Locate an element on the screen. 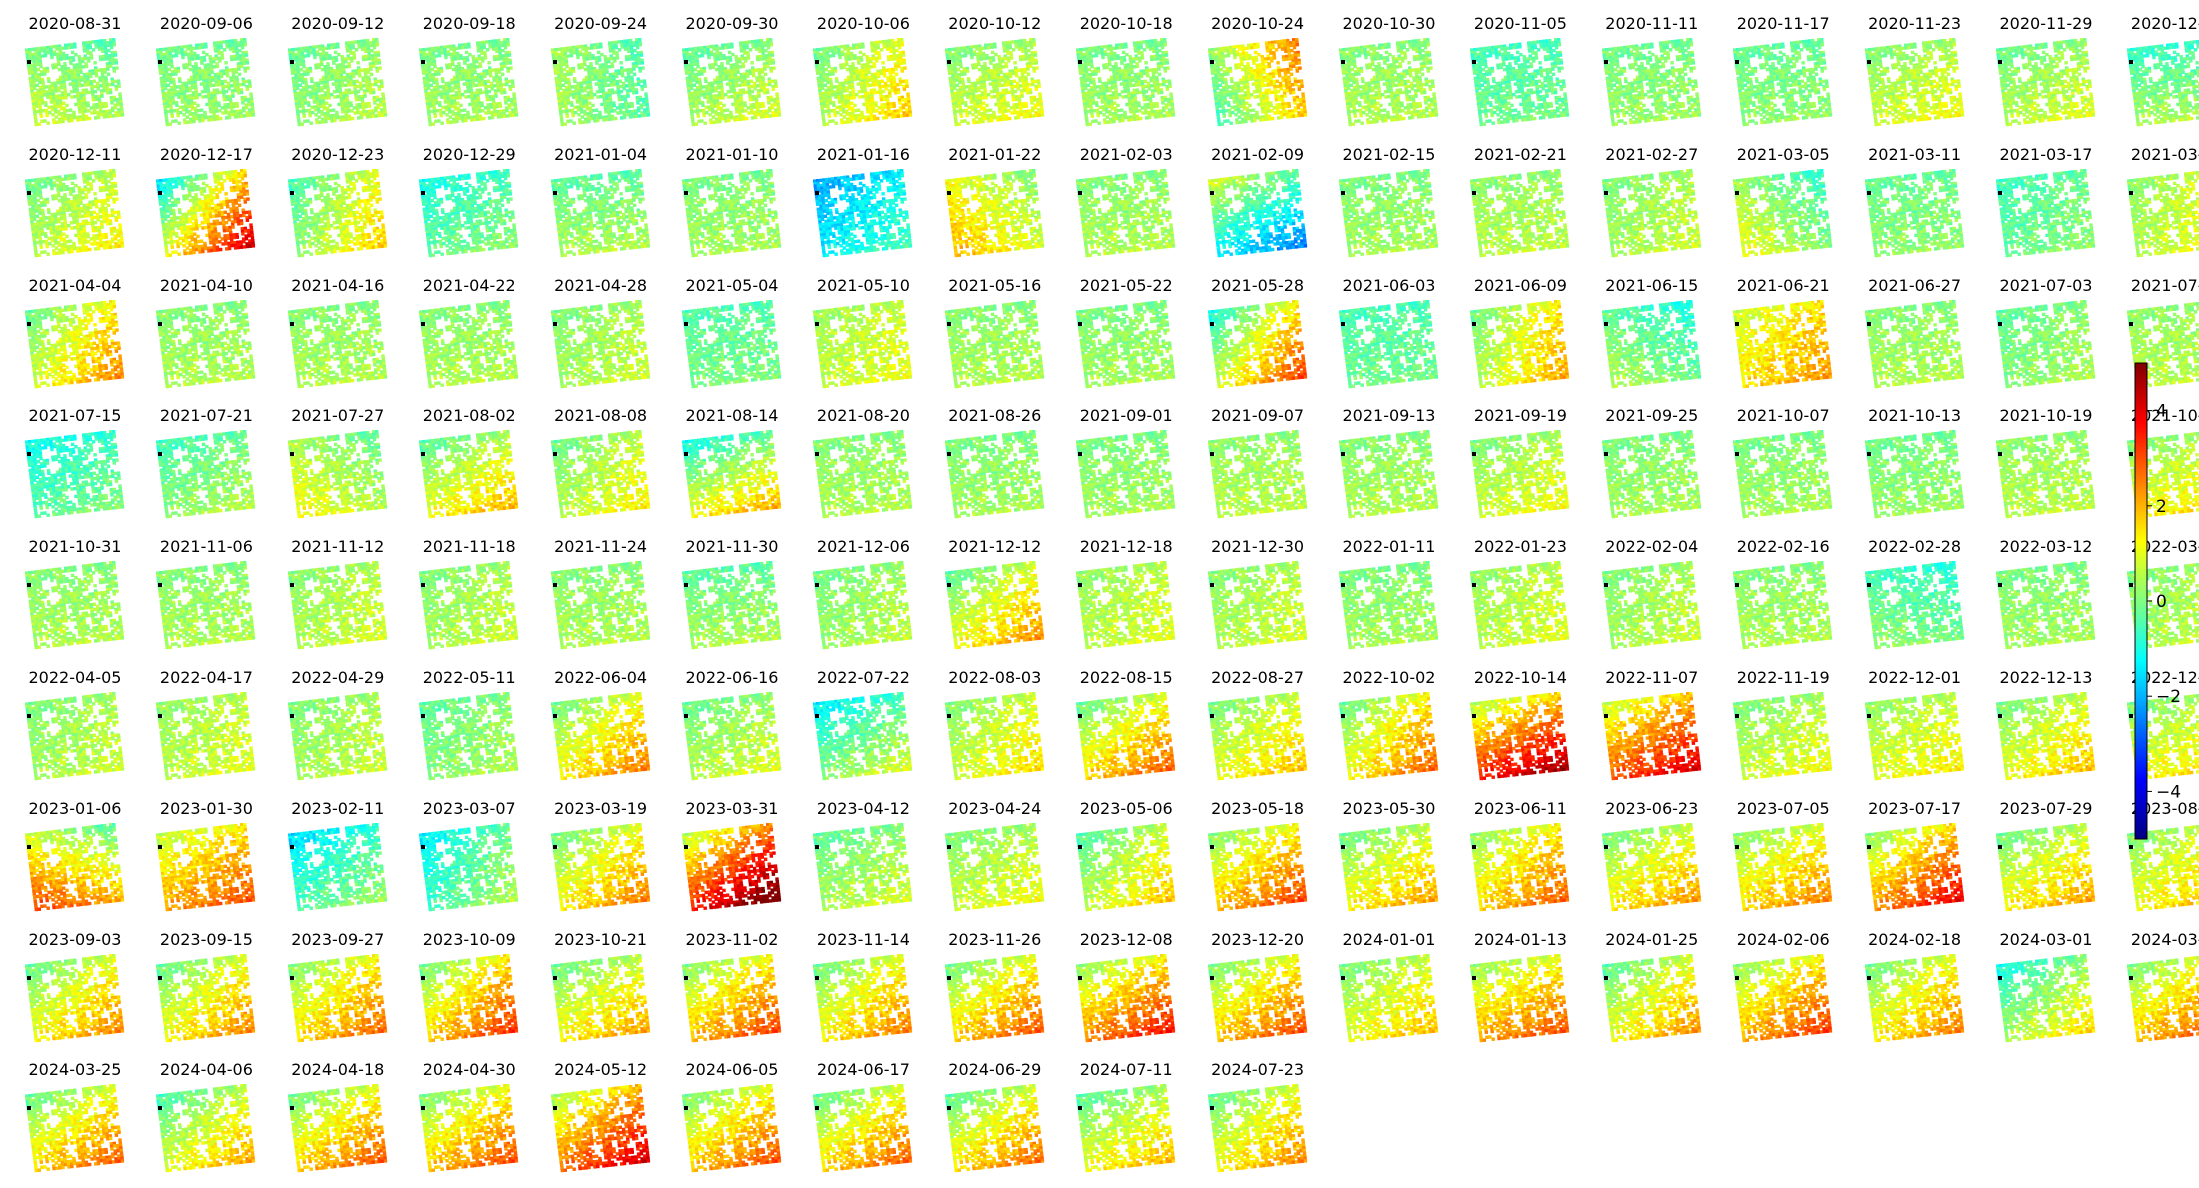 The width and height of the screenshot is (2199, 1188). panel-date-title: 2020-09-12 is located at coordinates (338, 24).